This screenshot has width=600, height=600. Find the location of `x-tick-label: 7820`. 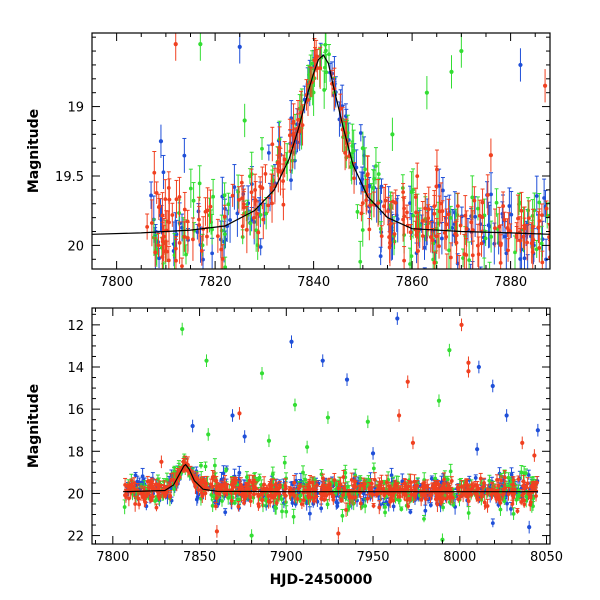

x-tick-label: 7820 is located at coordinates (215, 282).